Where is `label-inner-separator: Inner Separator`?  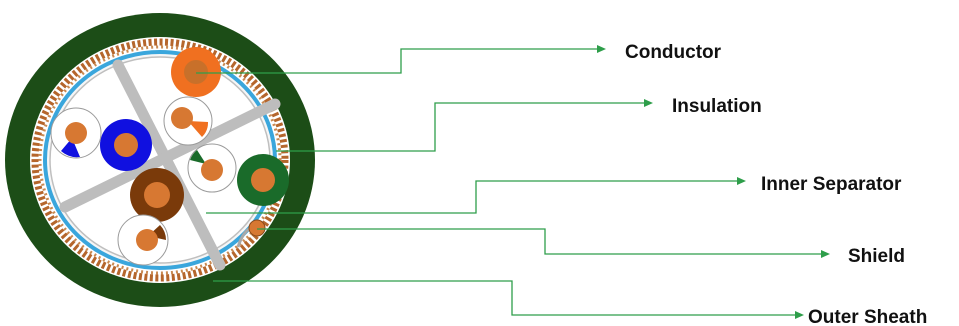
label-inner-separator: Inner Separator is located at coordinates (831, 184).